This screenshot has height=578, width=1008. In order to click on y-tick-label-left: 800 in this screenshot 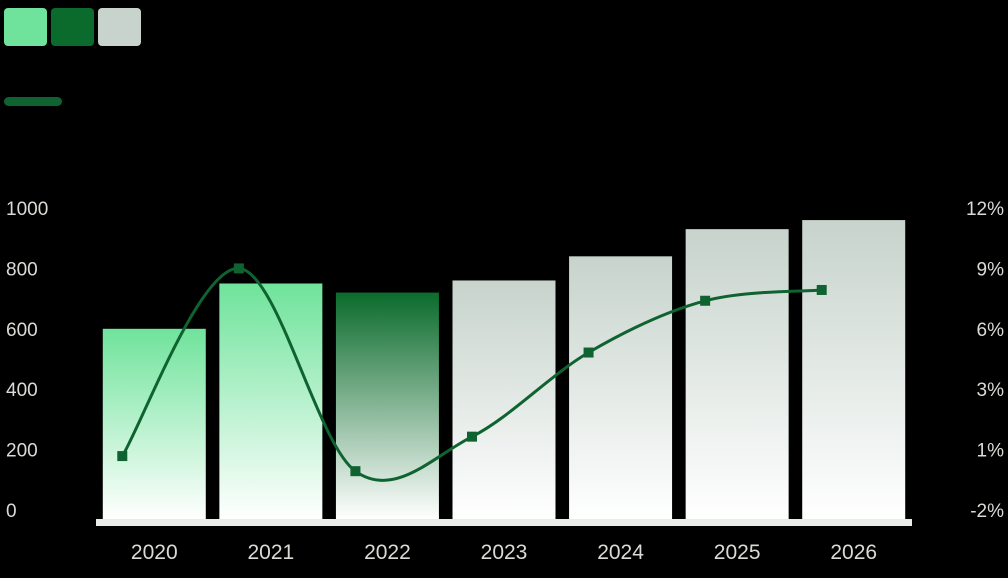, I will do `click(22, 269)`.